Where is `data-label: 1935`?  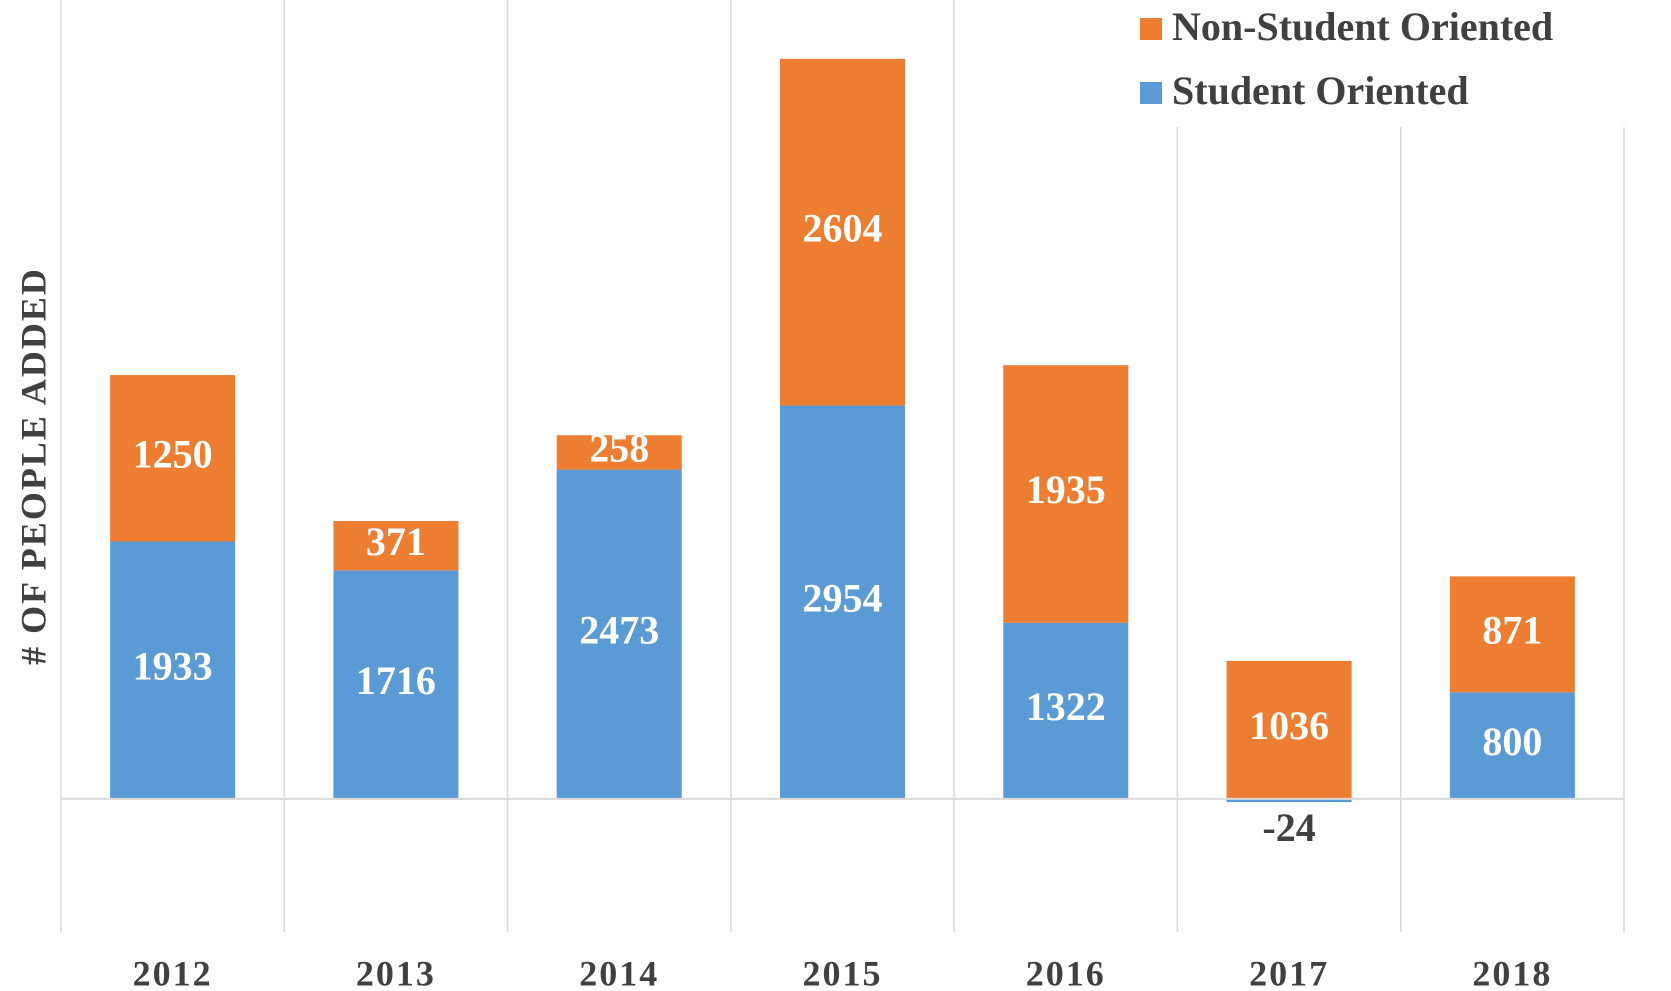 data-label: 1935 is located at coordinates (1066, 489).